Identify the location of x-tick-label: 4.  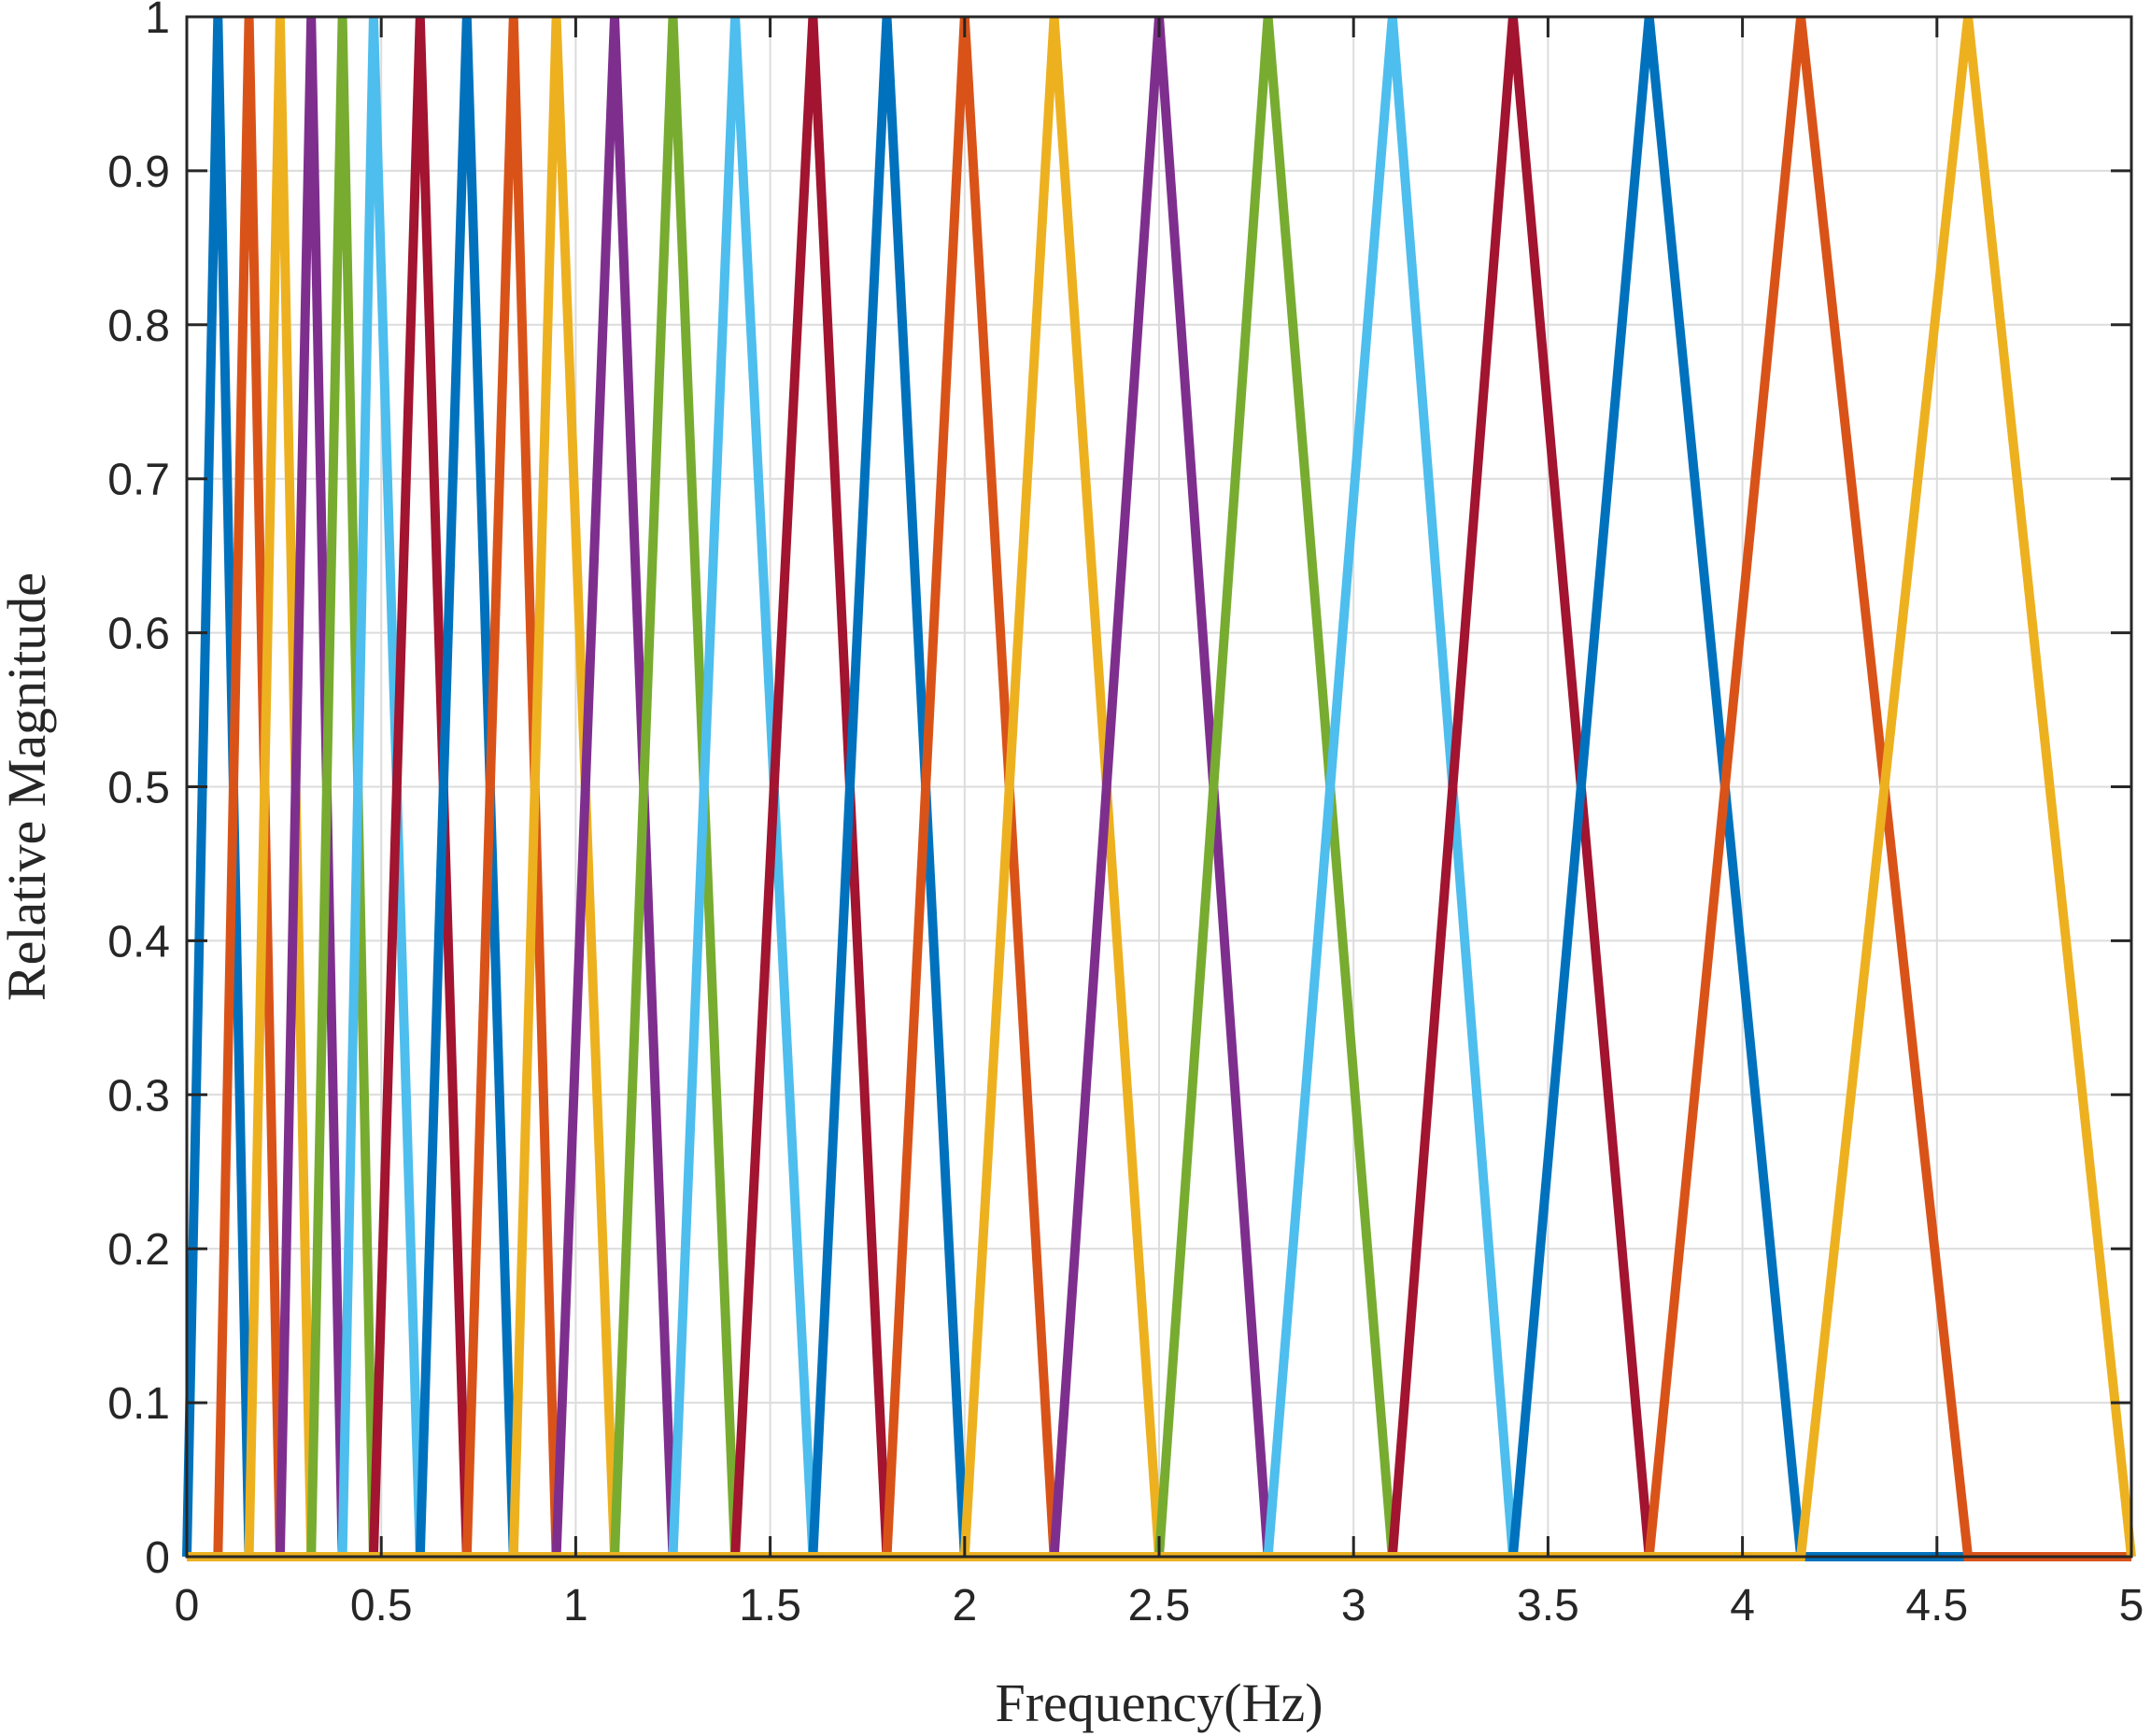
(1743, 1605).